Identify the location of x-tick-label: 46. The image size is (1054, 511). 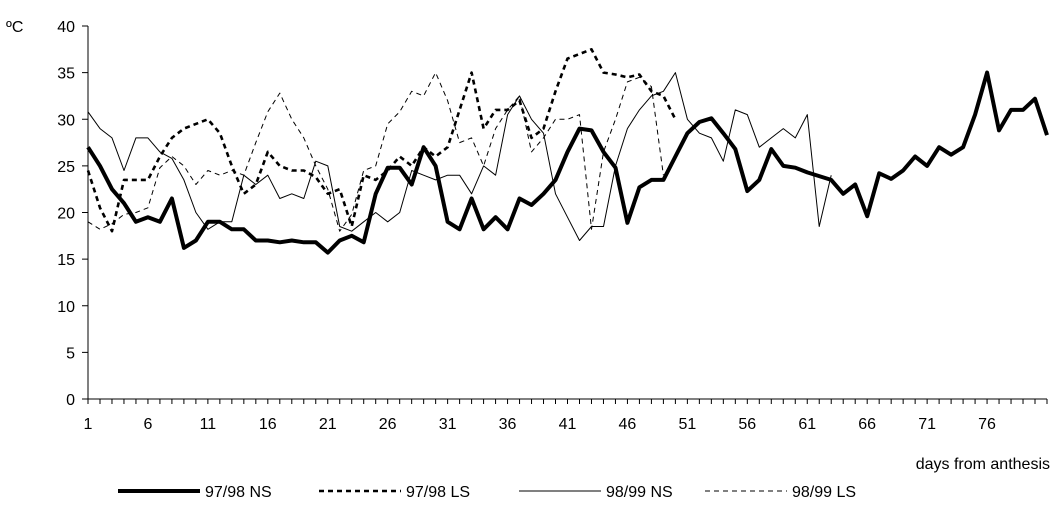
(628, 424).